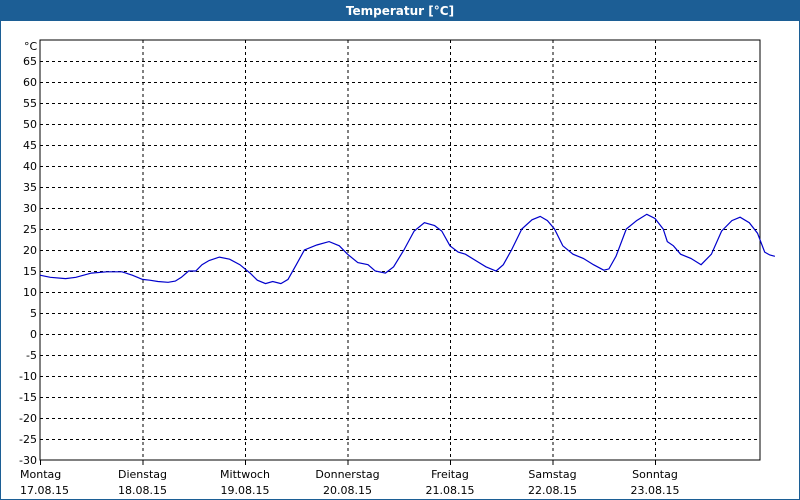  I want to click on y-tick-label: 20, so click(30, 250).